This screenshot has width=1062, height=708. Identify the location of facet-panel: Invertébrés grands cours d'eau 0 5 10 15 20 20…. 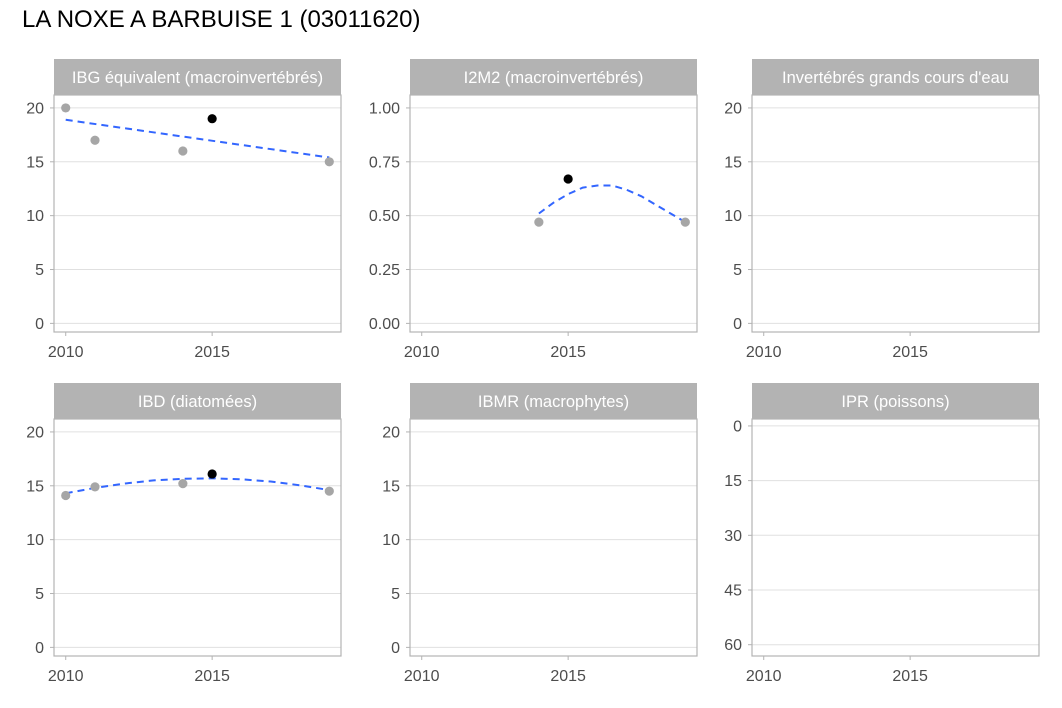
(882, 210).